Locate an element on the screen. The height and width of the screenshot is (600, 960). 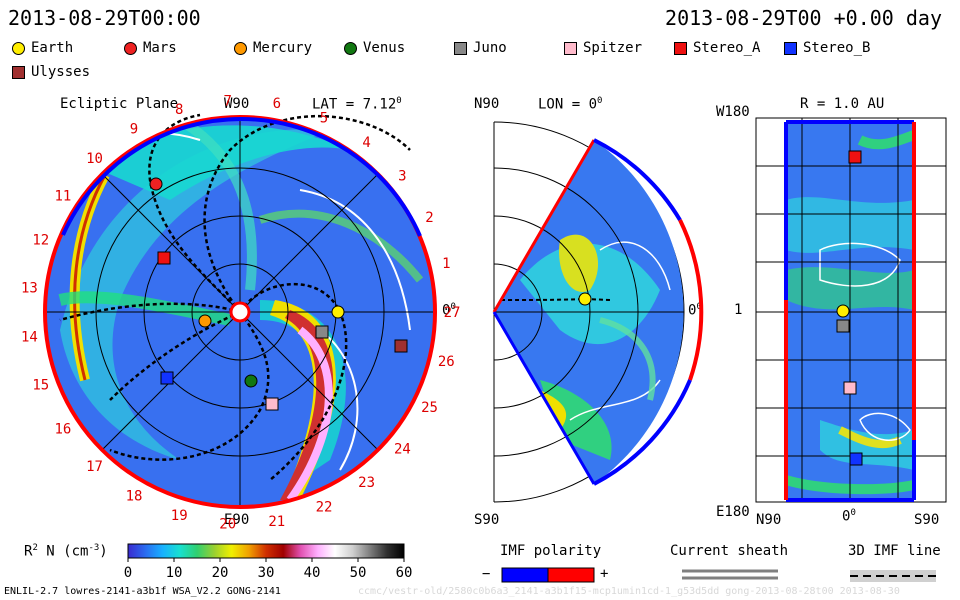
map-panel is located at coordinates (851, 310).